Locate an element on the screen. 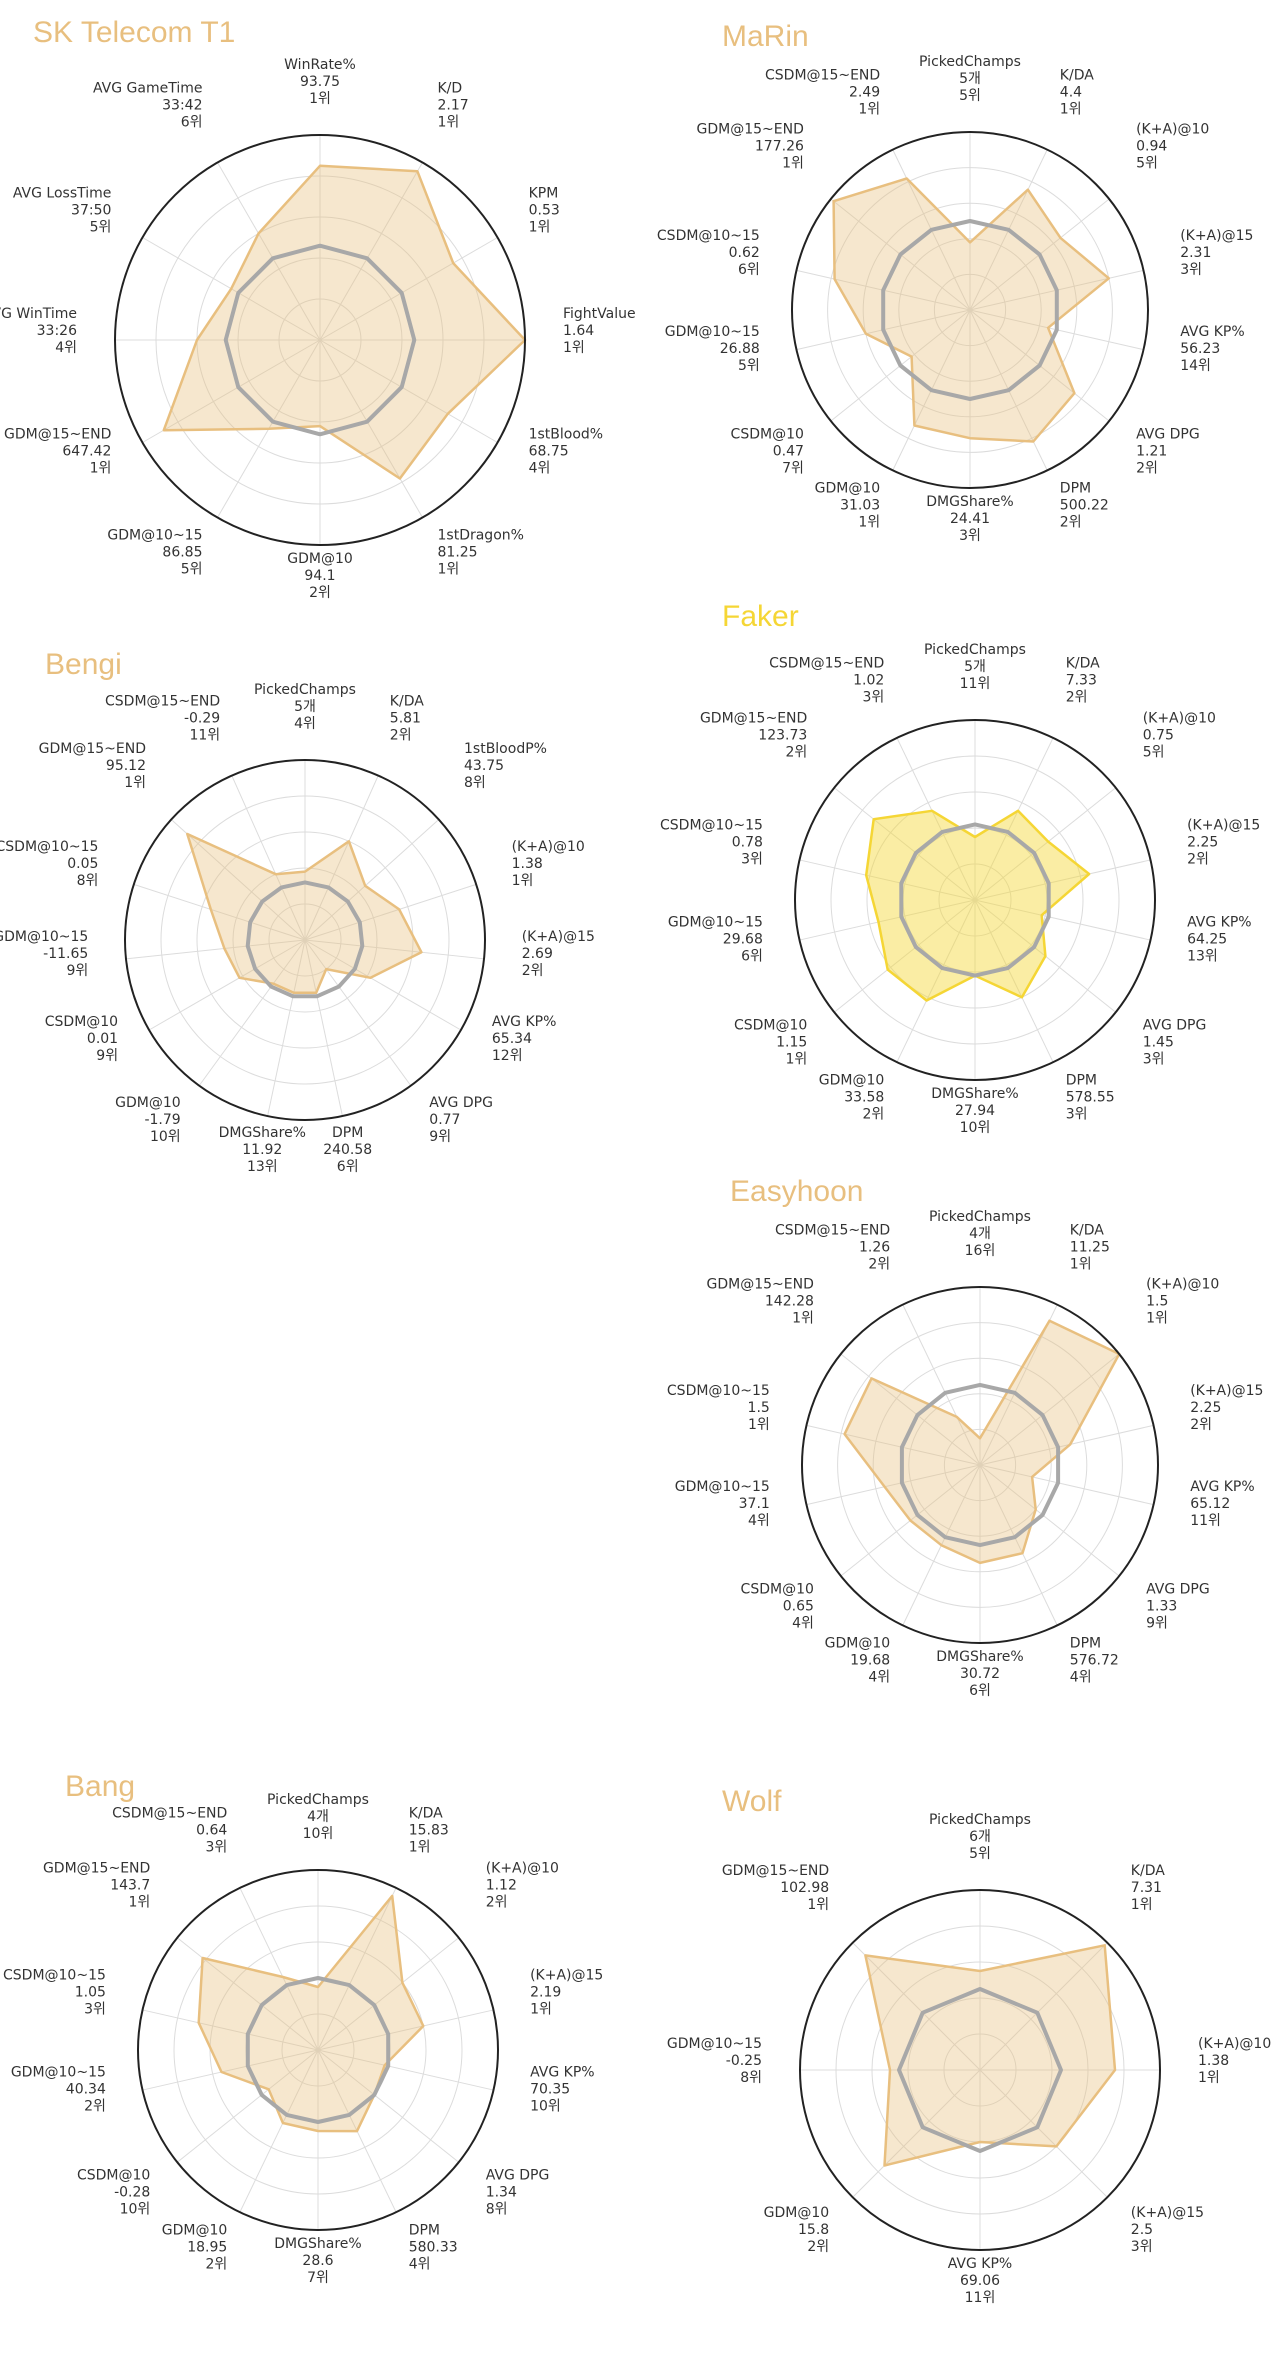 The image size is (1280, 2376). axis-label: CSDM@10 1.15 1위 is located at coordinates (770, 1043).